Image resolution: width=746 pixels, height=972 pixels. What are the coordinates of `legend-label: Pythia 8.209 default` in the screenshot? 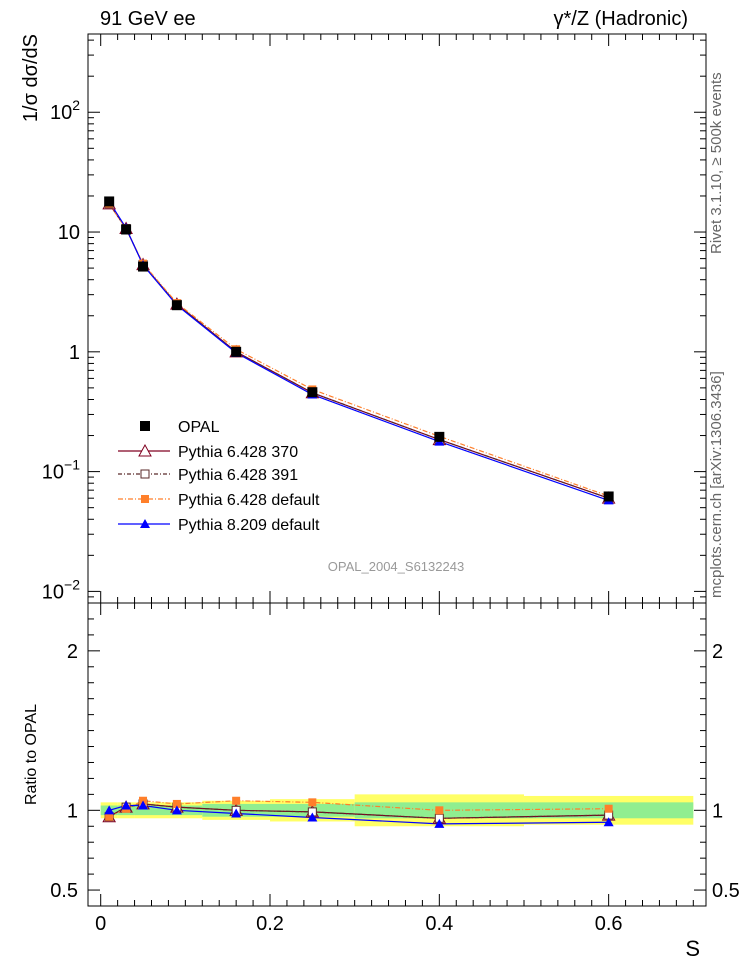 It's located at (249, 525).